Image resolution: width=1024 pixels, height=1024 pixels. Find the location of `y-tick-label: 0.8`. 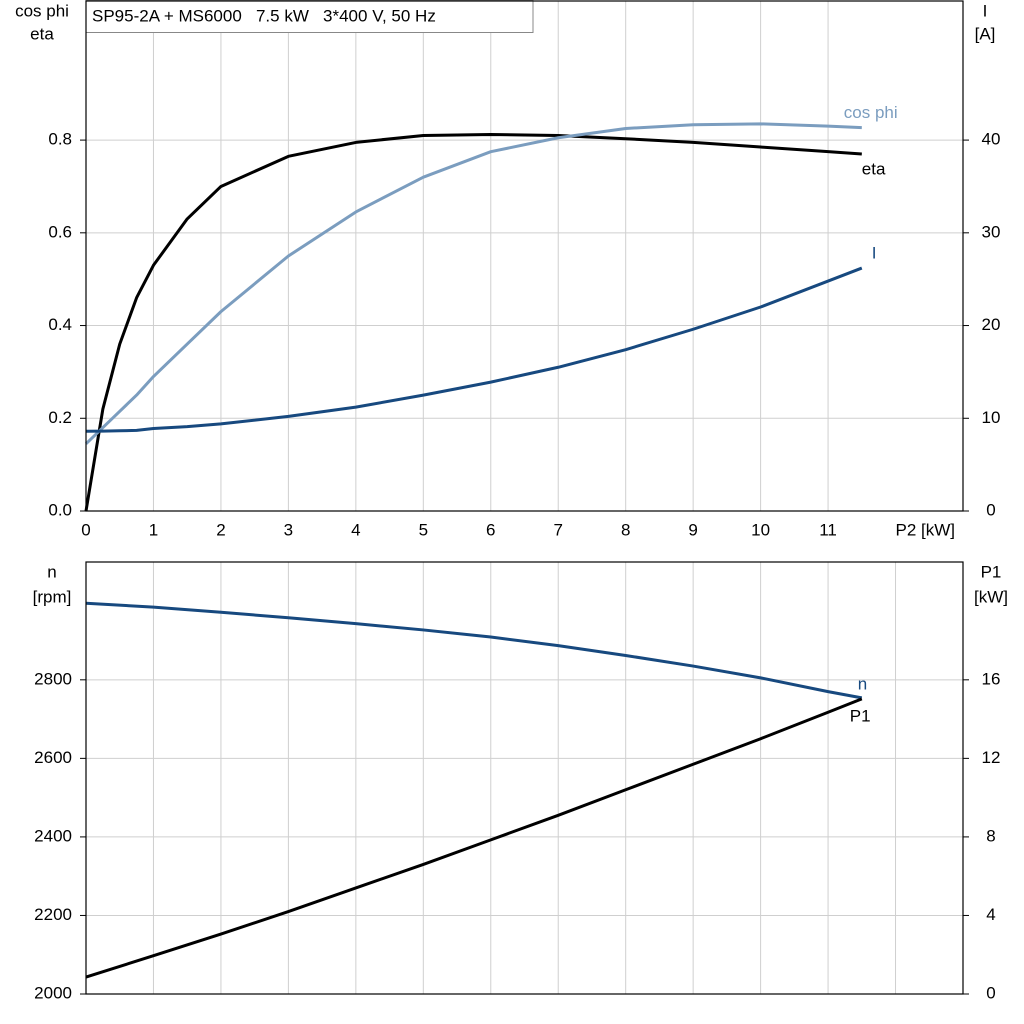

y-tick-label: 0.8 is located at coordinates (60, 139).